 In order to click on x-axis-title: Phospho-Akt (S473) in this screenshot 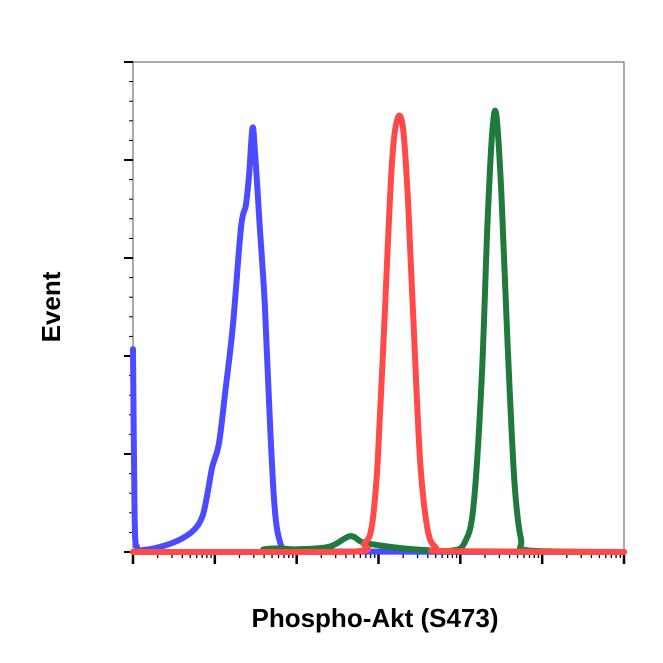, I will do `click(374, 618)`.